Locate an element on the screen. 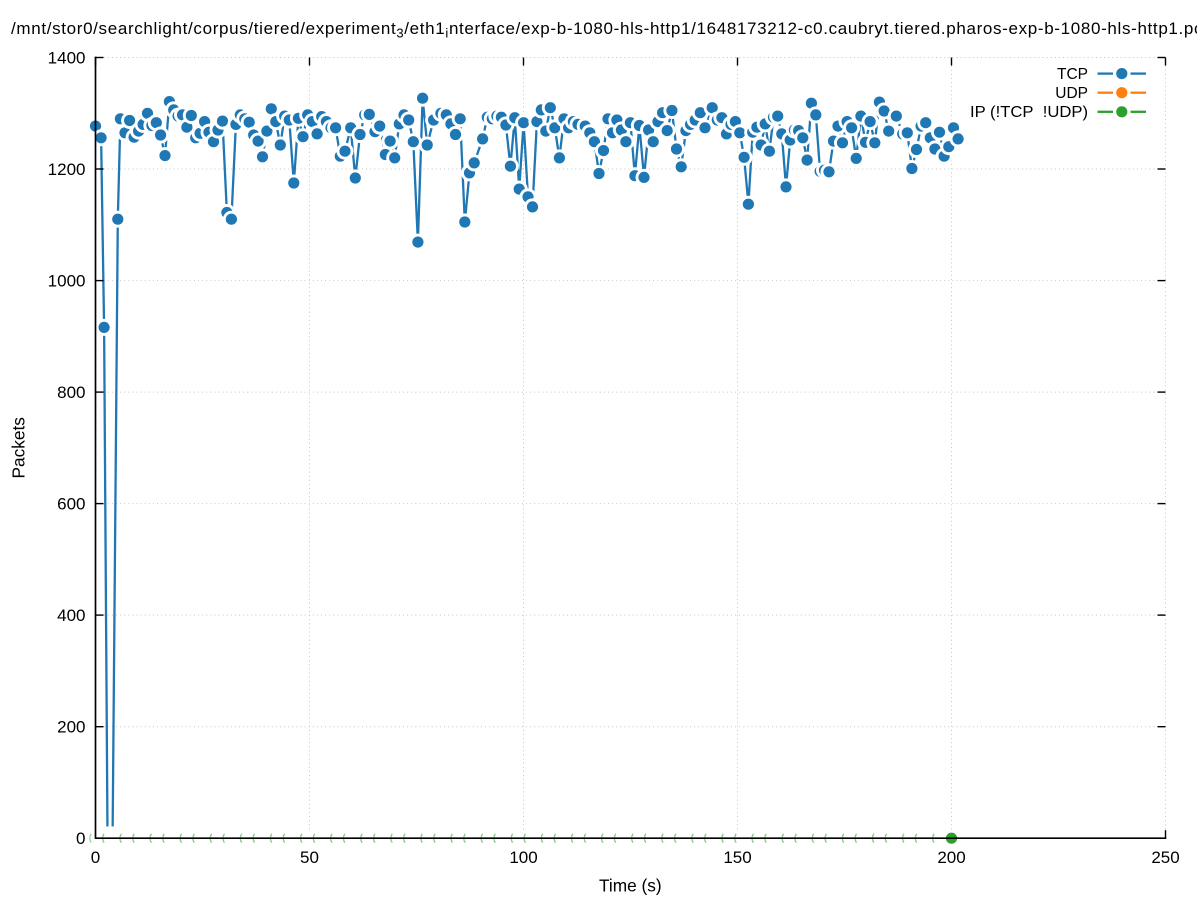 The height and width of the screenshot is (900, 1197). svg-text: 800 is located at coordinates (71, 392).